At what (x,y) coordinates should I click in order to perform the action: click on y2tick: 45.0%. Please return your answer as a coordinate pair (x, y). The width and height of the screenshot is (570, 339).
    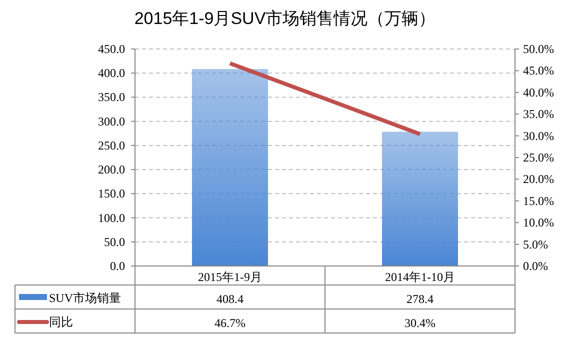
    Looking at the image, I should click on (538, 71).